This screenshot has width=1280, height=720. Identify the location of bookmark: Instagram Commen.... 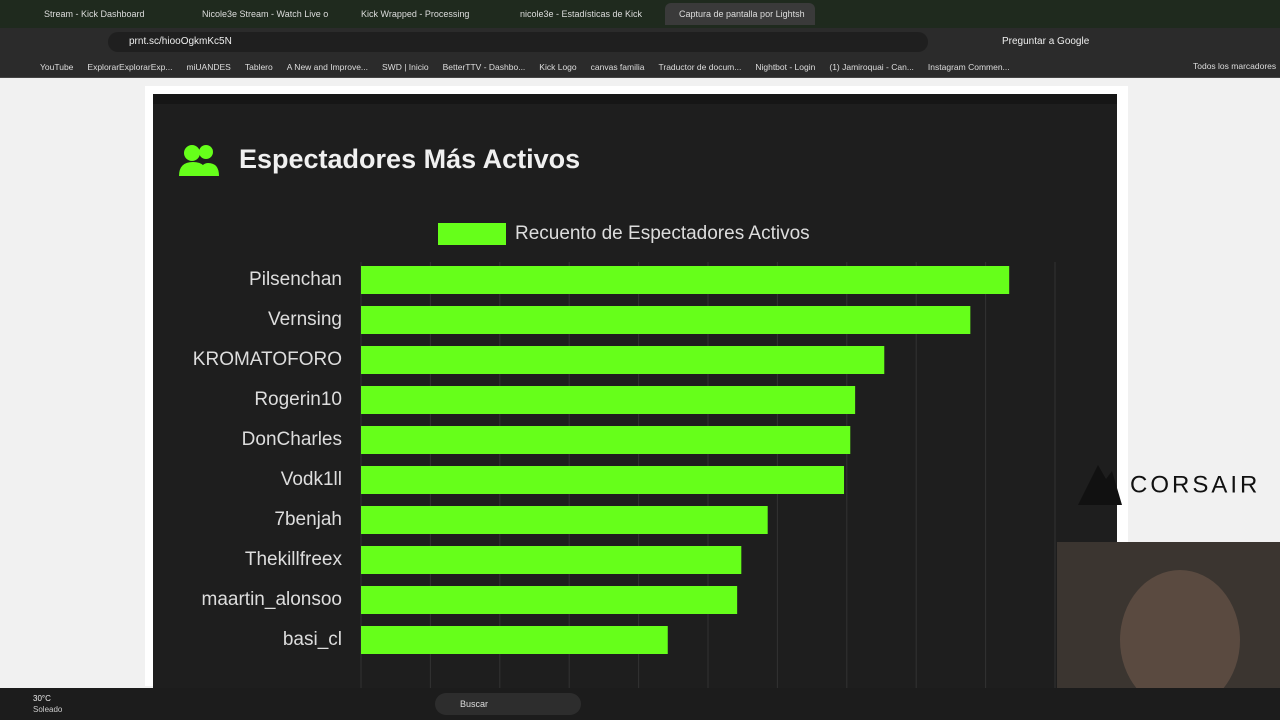
(968, 67).